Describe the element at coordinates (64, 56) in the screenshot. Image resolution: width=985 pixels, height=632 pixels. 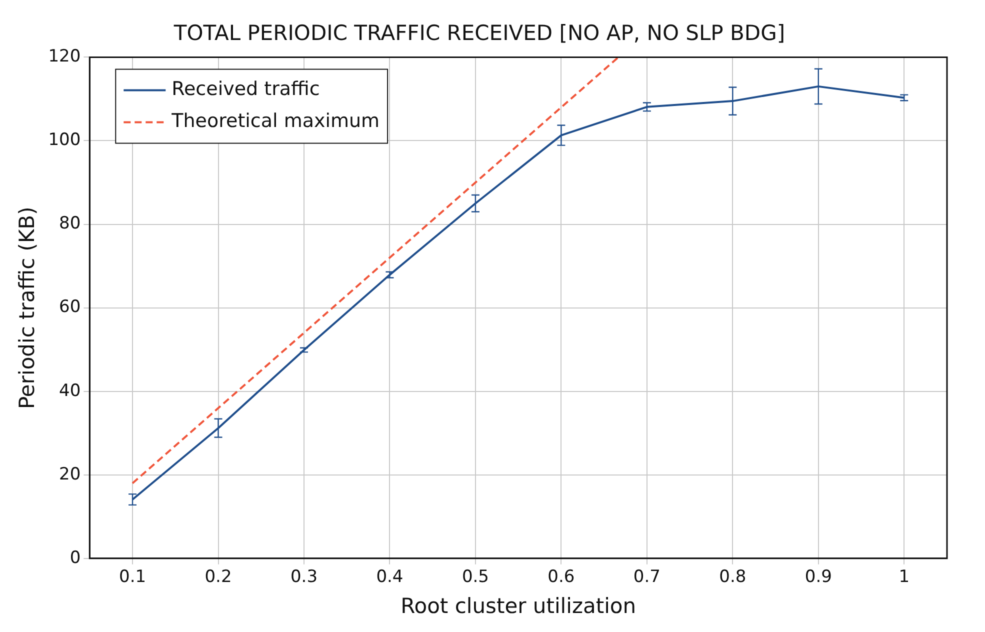
I see `y-tick-label: 120` at that location.